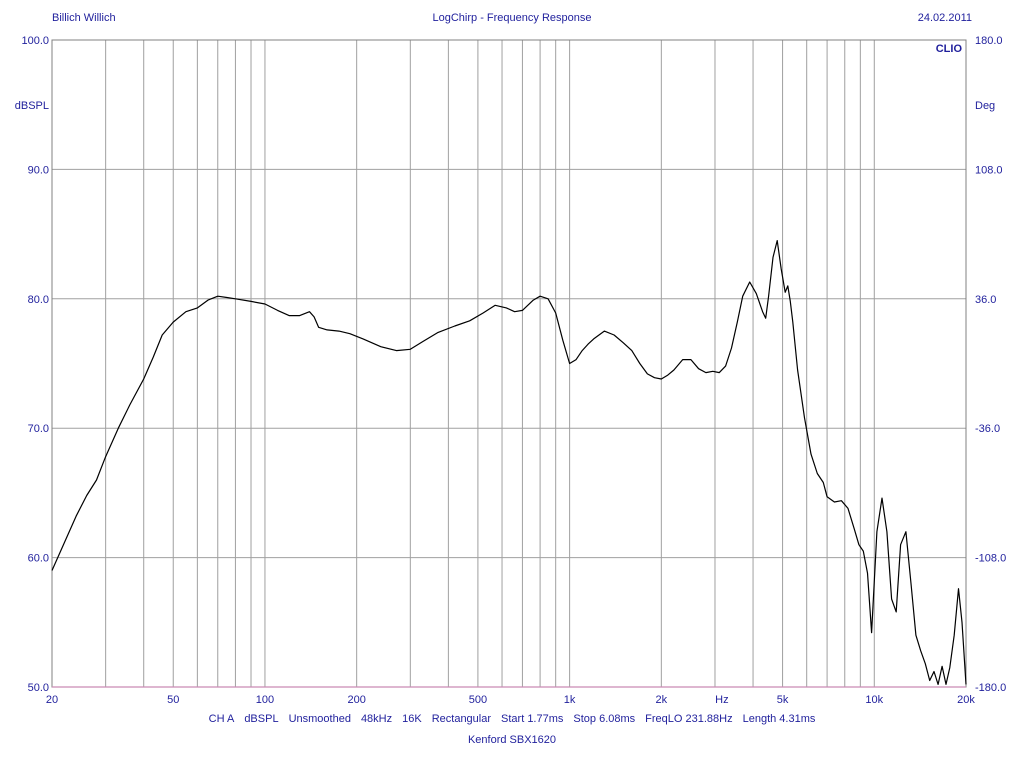 The height and width of the screenshot is (768, 1024). I want to click on settings-window: Rectangular, so click(461, 719).